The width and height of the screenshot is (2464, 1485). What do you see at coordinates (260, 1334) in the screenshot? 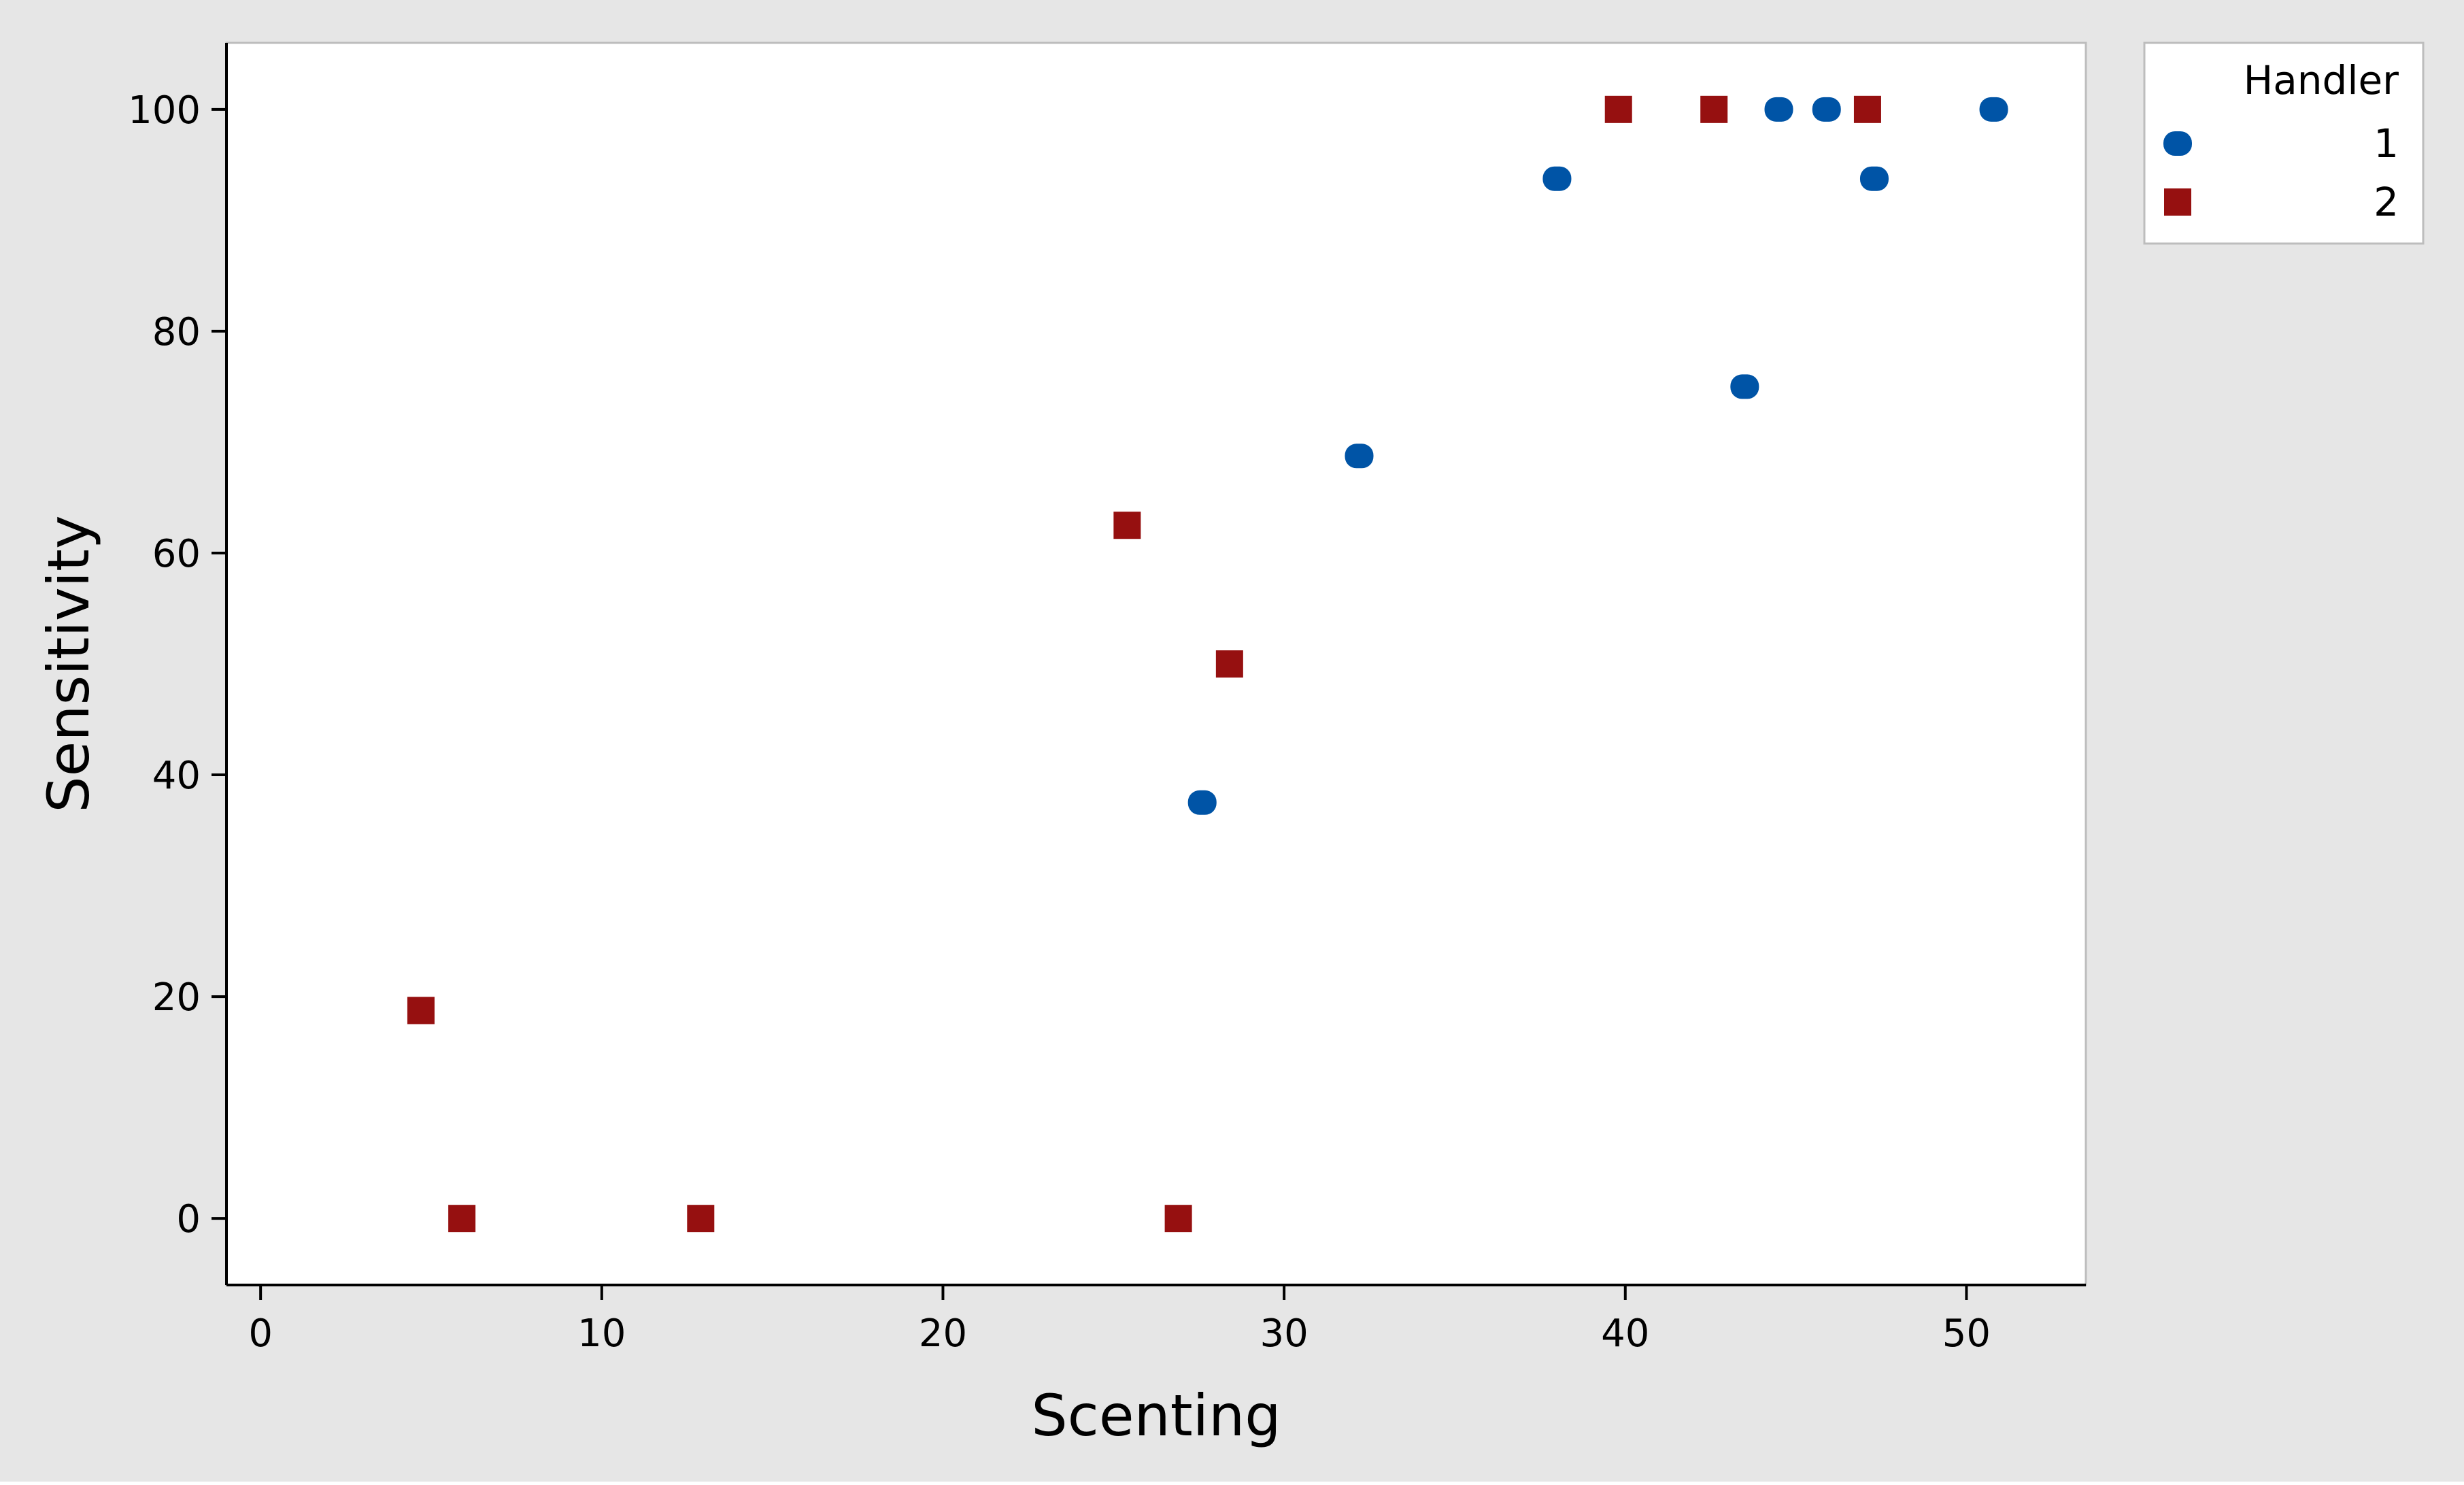
I see `x-tick-label: 0` at bounding box center [260, 1334].